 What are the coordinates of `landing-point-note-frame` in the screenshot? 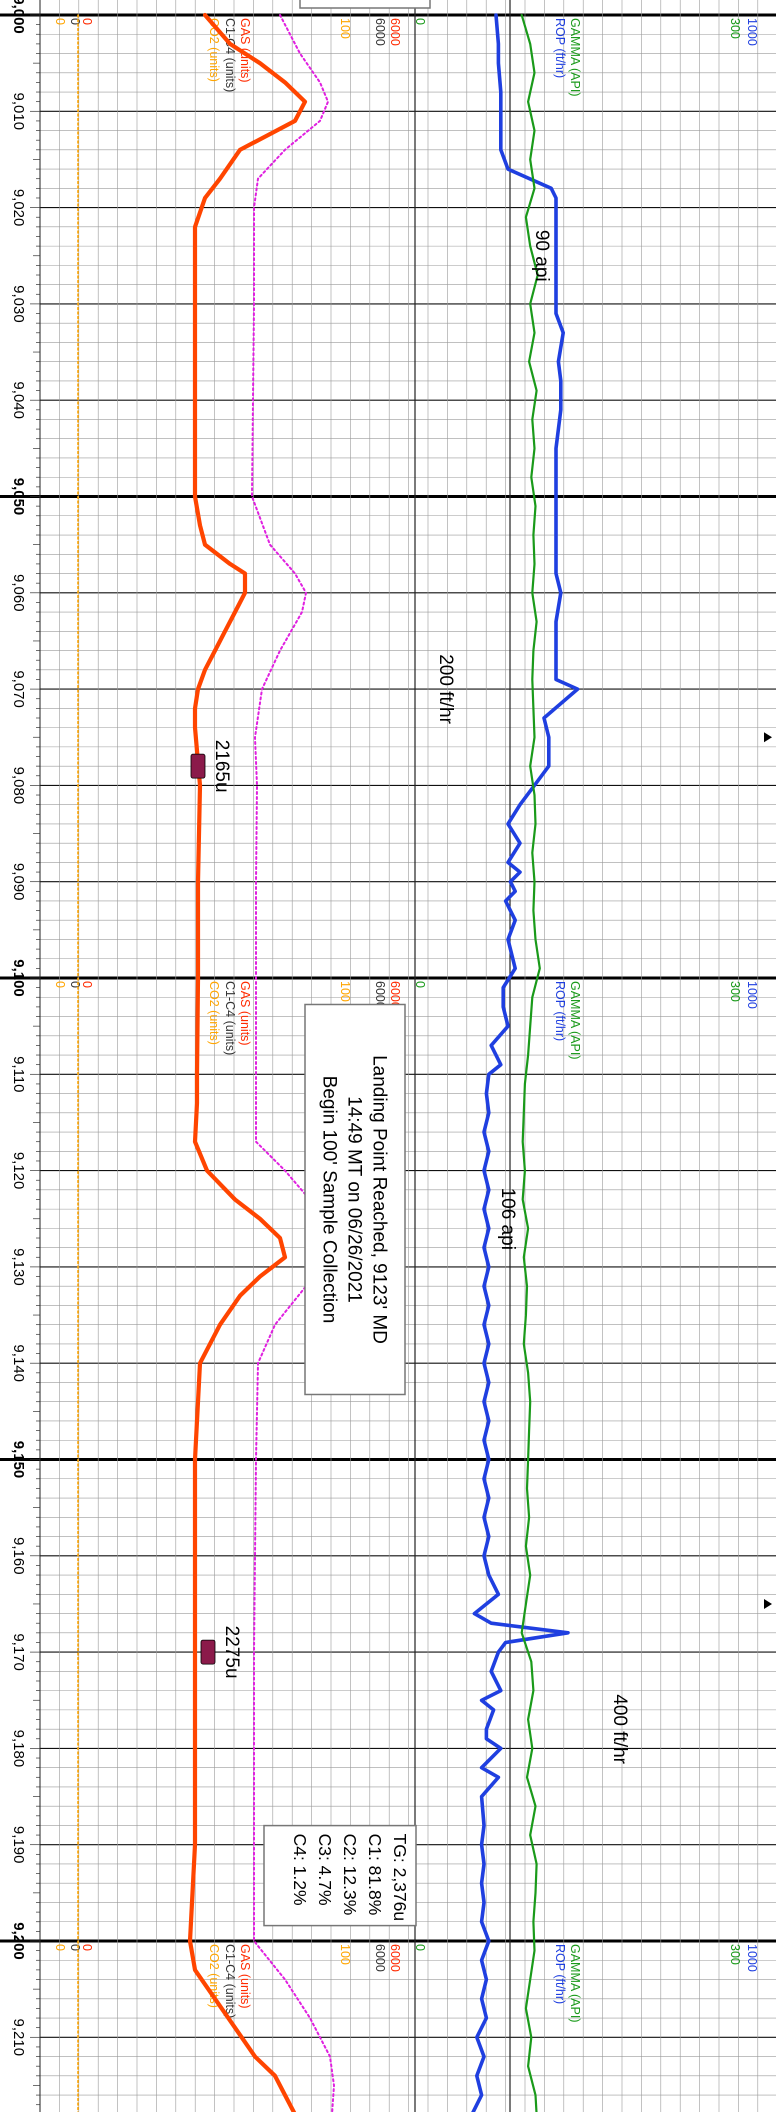 It's located at (355, 1199).